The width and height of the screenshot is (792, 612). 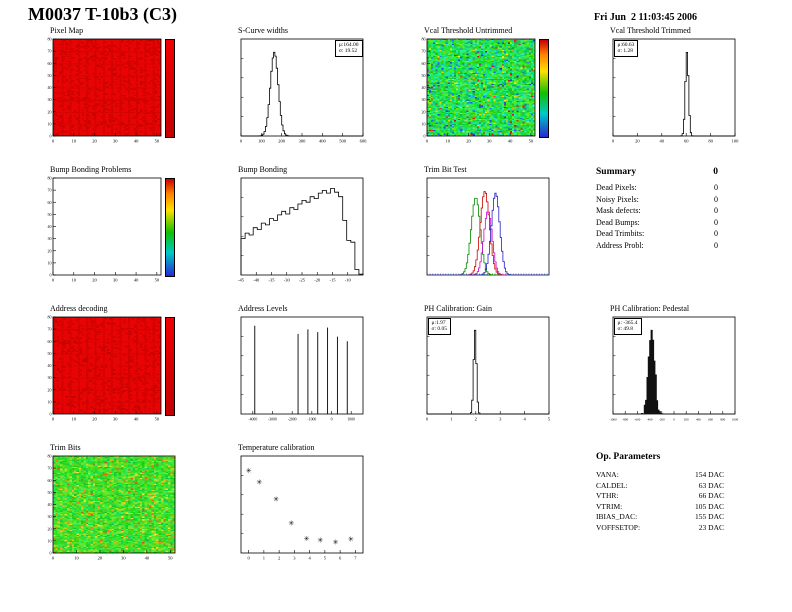 I want to click on op-parameter-label: VTRIM:, so click(x=609, y=506).